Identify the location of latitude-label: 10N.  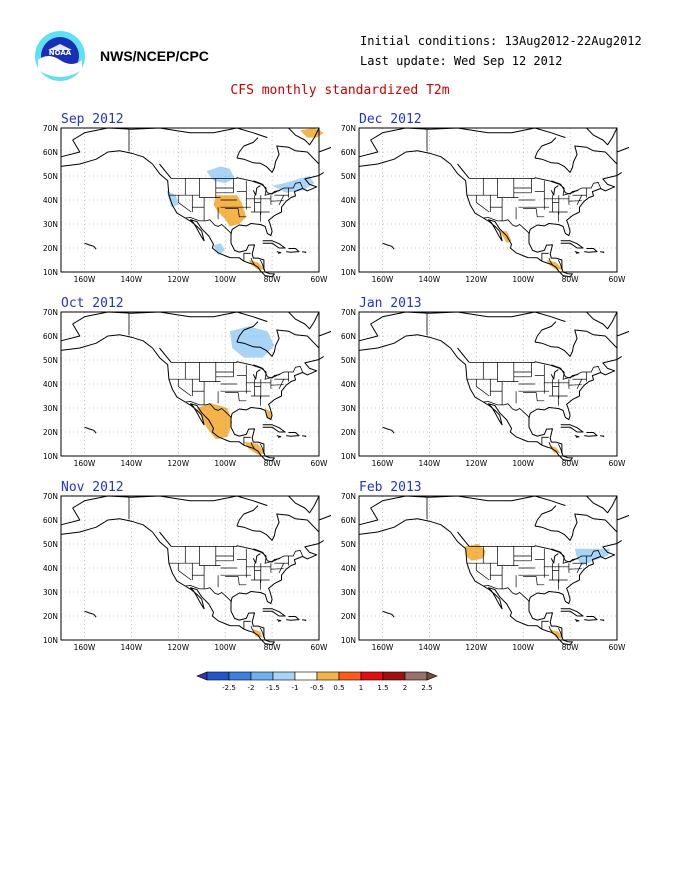
(348, 640).